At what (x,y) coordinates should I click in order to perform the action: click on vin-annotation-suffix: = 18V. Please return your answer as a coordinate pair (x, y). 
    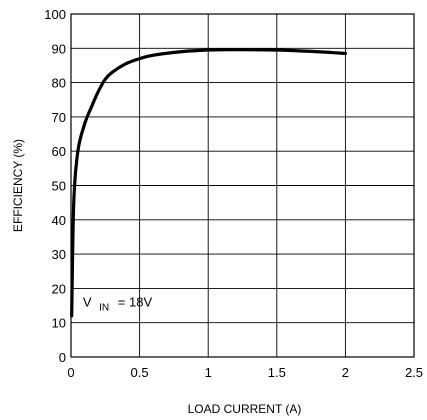
    Looking at the image, I should click on (135, 302).